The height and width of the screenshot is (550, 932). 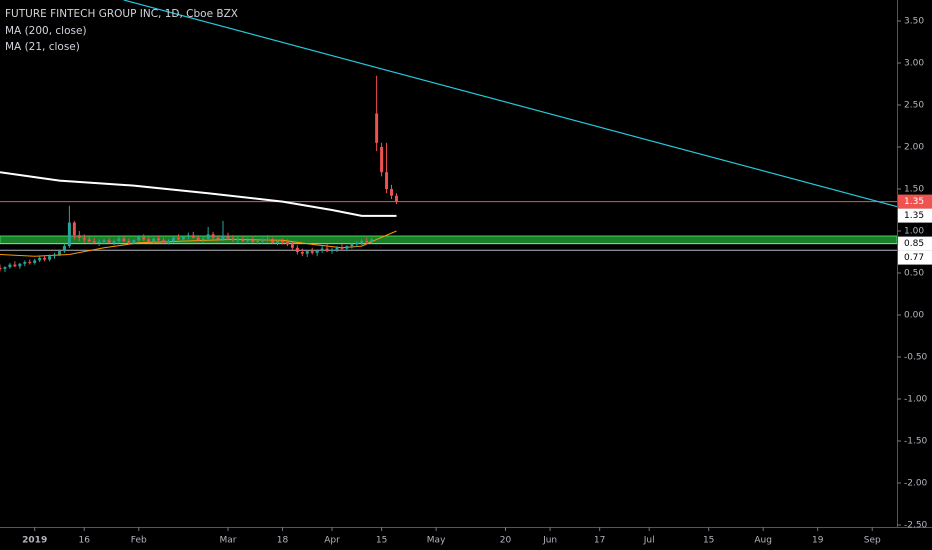 What do you see at coordinates (46, 31) in the screenshot?
I see `legend-entry: MA (200, close)` at bounding box center [46, 31].